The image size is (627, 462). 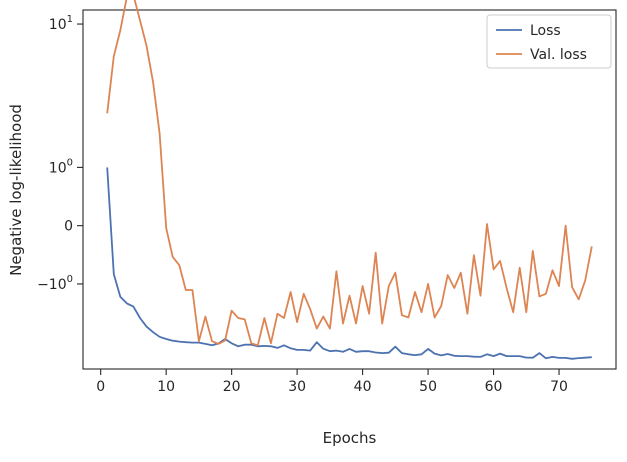 What do you see at coordinates (558, 55) in the screenshot?
I see `legend-label-val-loss: Val. loss` at bounding box center [558, 55].